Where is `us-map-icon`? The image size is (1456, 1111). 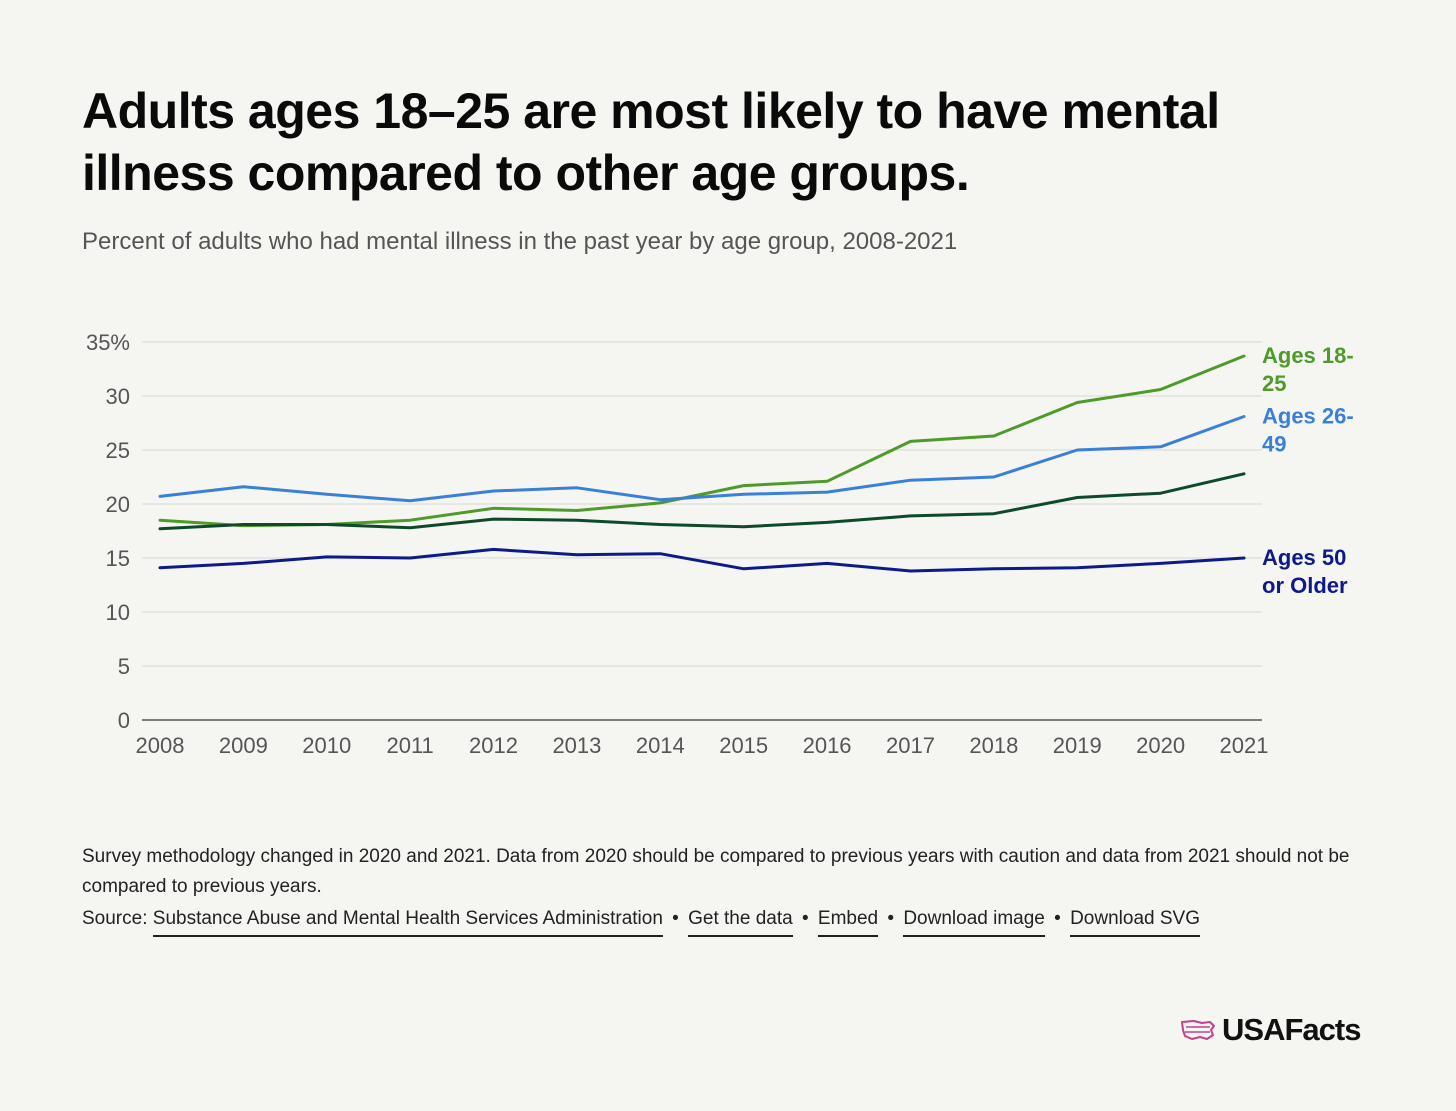 us-map-icon is located at coordinates (1198, 1030).